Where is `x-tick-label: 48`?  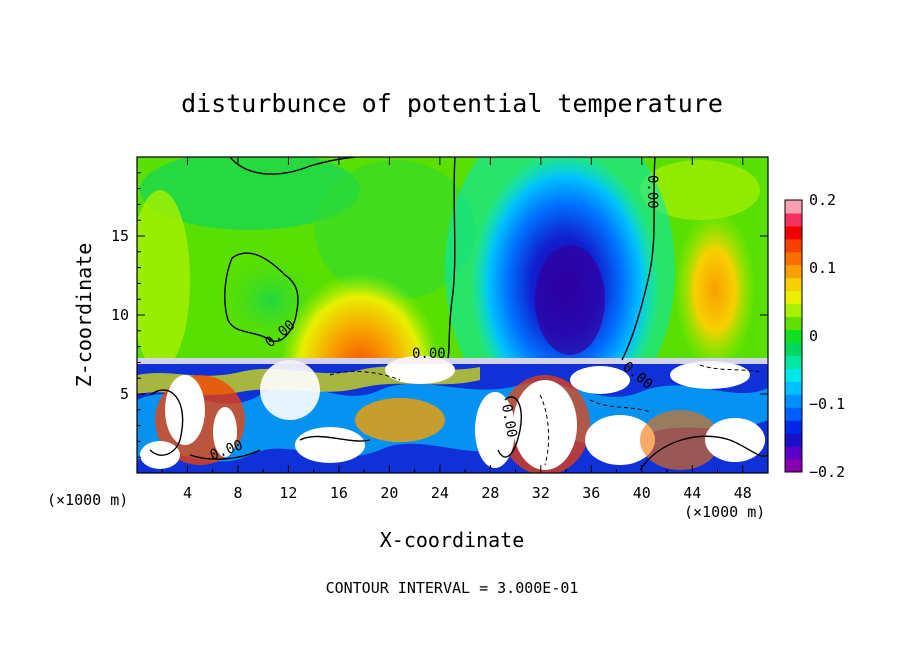 x-tick-label: 48 is located at coordinates (743, 493).